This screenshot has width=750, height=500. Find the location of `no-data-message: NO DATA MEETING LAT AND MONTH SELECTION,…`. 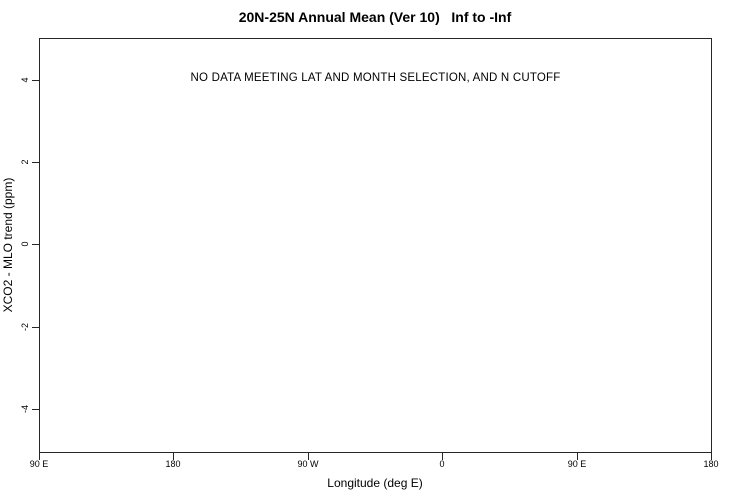

no-data-message: NO DATA MEETING LAT AND MONTH SELECTION,… is located at coordinates (375, 78).